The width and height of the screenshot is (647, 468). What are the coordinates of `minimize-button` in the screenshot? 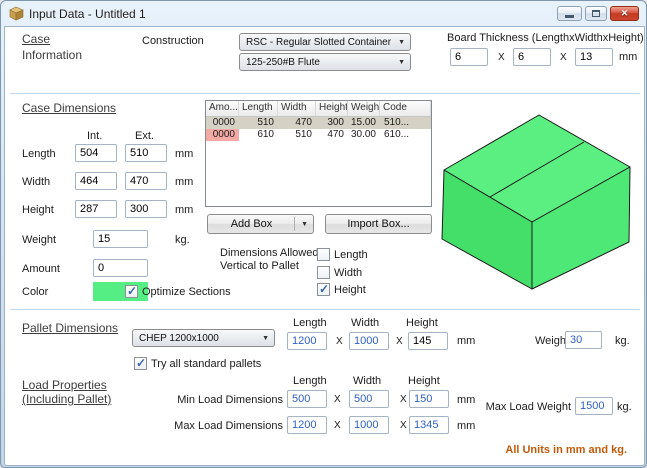 It's located at (569, 13).